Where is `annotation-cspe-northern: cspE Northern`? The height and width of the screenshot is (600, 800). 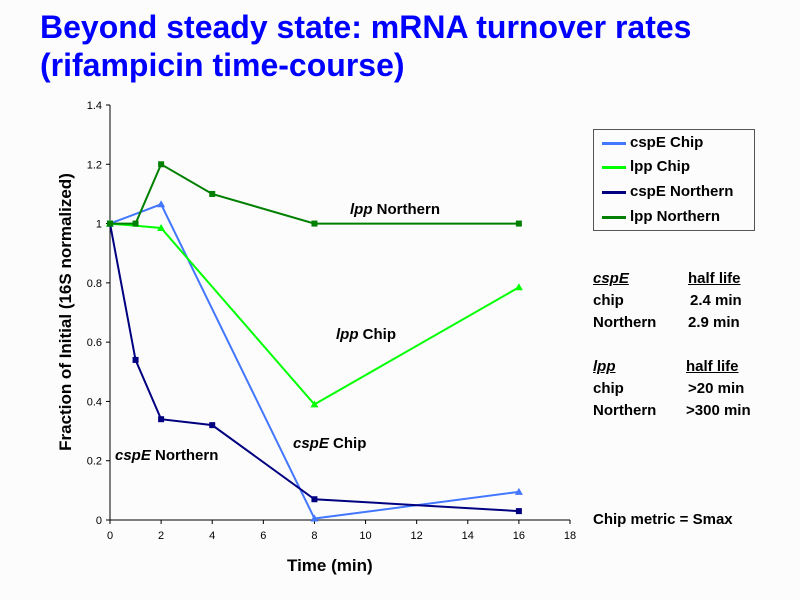 annotation-cspe-northern: cspE Northern is located at coordinates (166, 455).